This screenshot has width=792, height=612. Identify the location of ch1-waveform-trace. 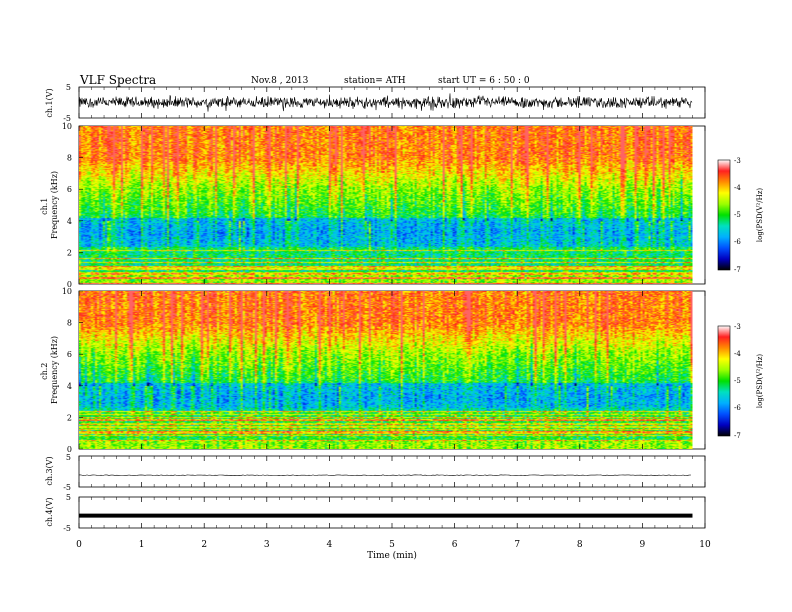
(385, 102).